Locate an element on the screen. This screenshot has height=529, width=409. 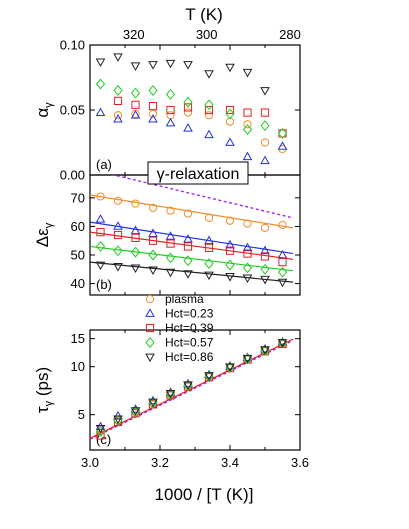
fit-line-hct023-b is located at coordinates (192, 238).